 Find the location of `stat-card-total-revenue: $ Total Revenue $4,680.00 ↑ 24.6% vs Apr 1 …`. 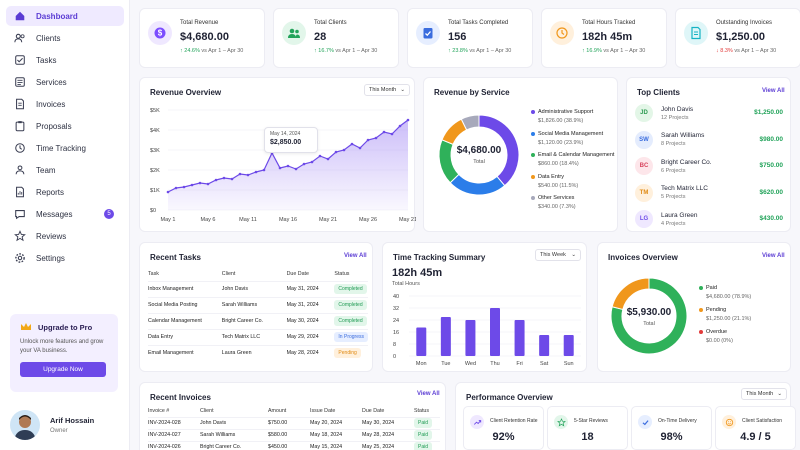

stat-card-total-revenue: $ Total Revenue $4,680.00 ↑ 24.6% vs Apr 1 … is located at coordinates (202, 38).